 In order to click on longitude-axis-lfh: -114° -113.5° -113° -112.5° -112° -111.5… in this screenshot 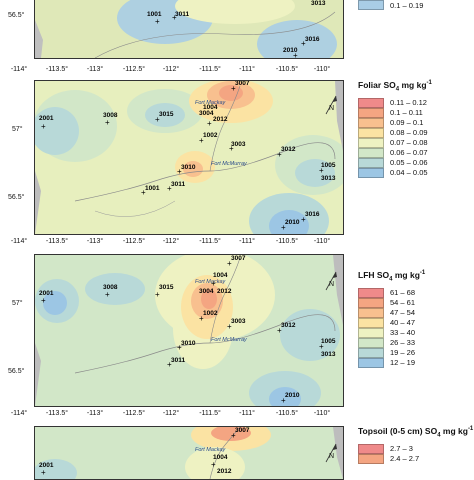, I will do `click(170, 413)`.